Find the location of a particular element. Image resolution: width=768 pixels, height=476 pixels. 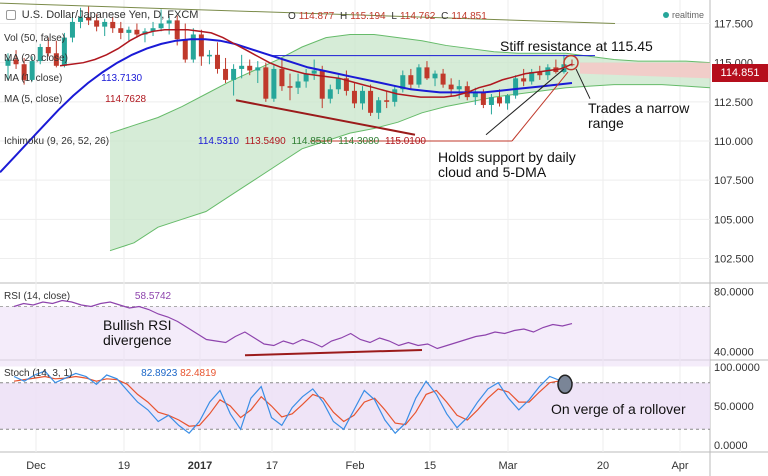

high-value: 115.194 is located at coordinates (368, 16).